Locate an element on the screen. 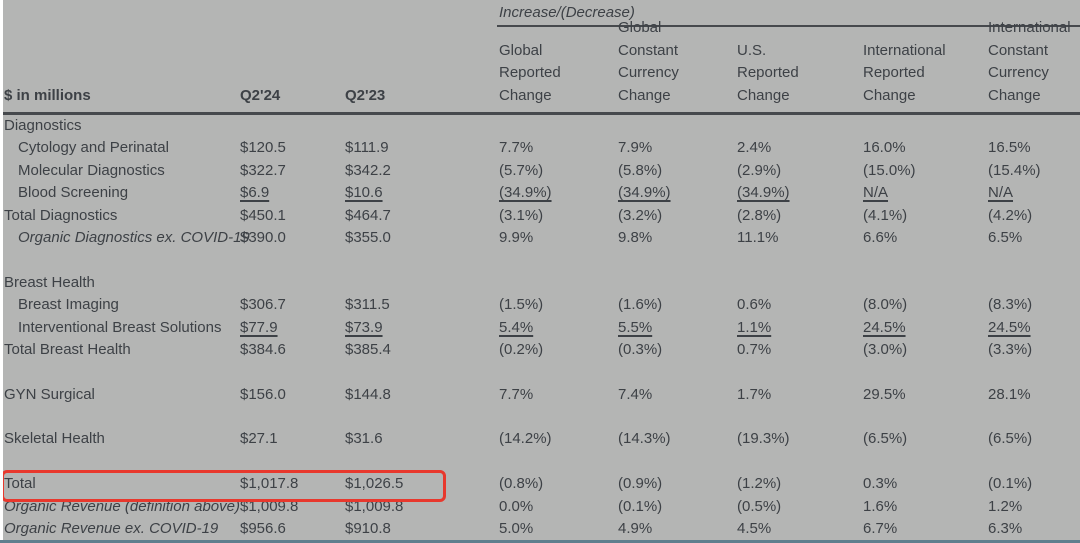  cell-international-reported-change: 24.5% is located at coordinates (884, 327).